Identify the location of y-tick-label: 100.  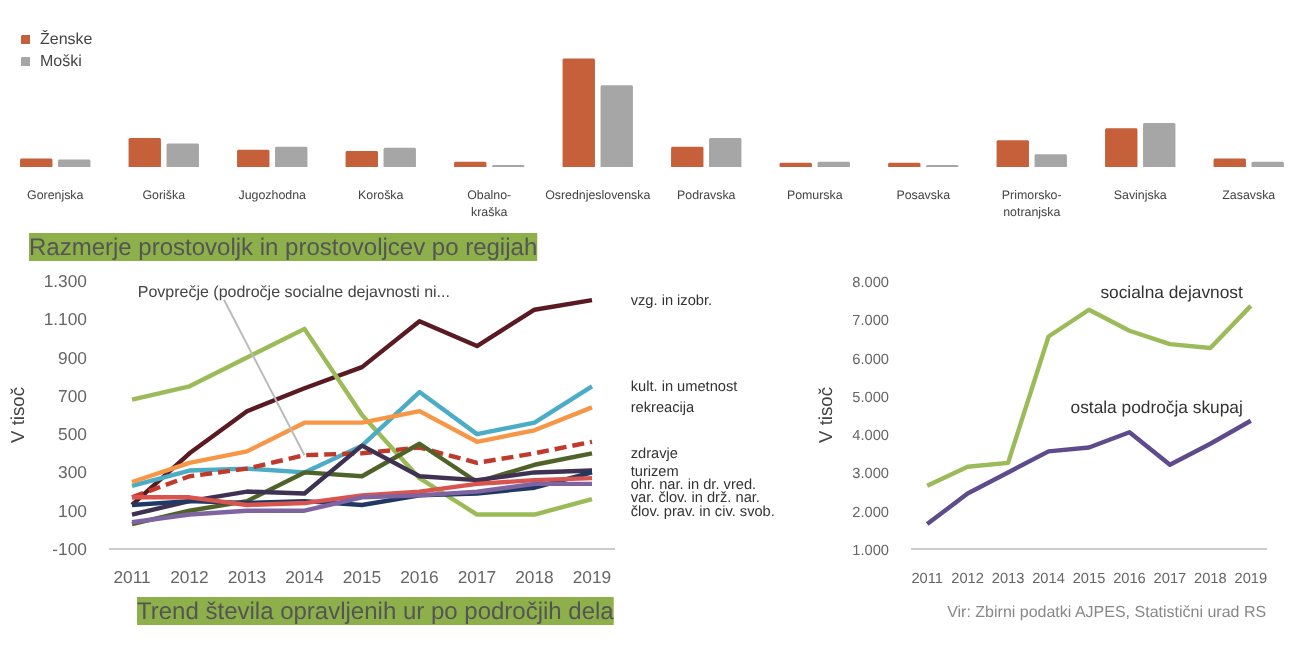
(73, 510).